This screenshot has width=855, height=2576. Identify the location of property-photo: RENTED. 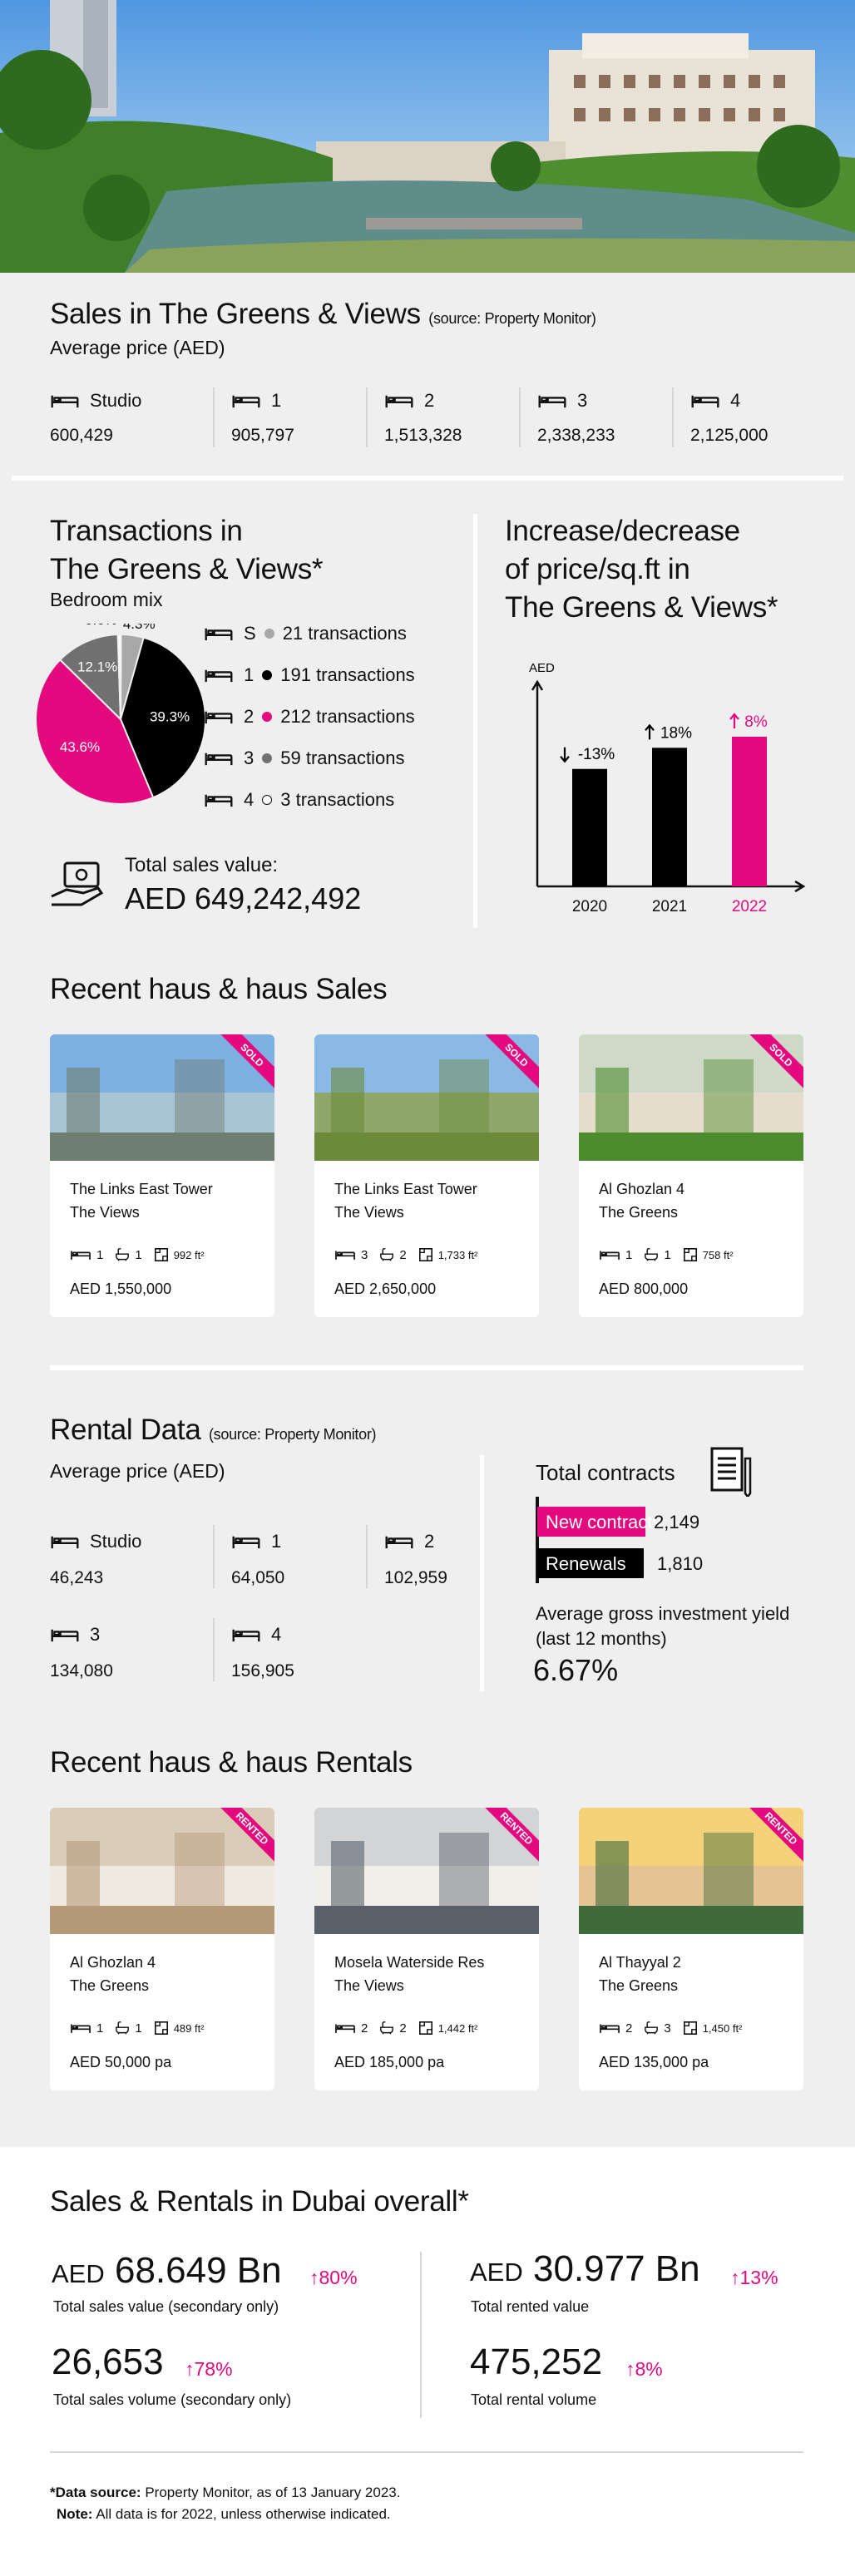
(427, 1871).